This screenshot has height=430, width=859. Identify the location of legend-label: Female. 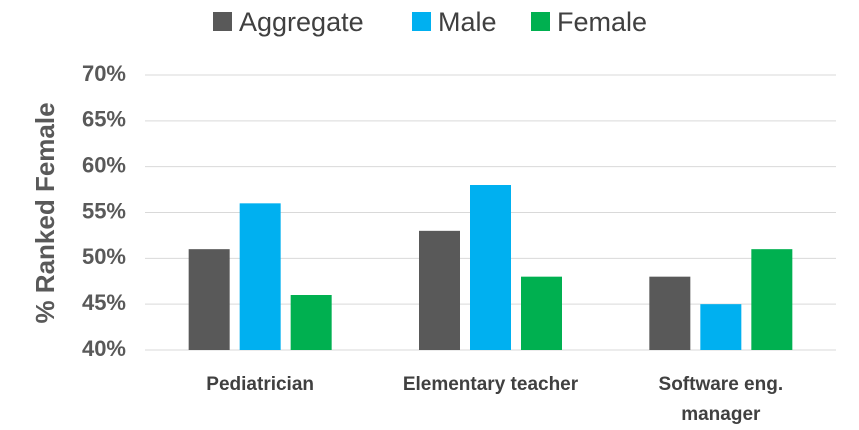
(602, 22).